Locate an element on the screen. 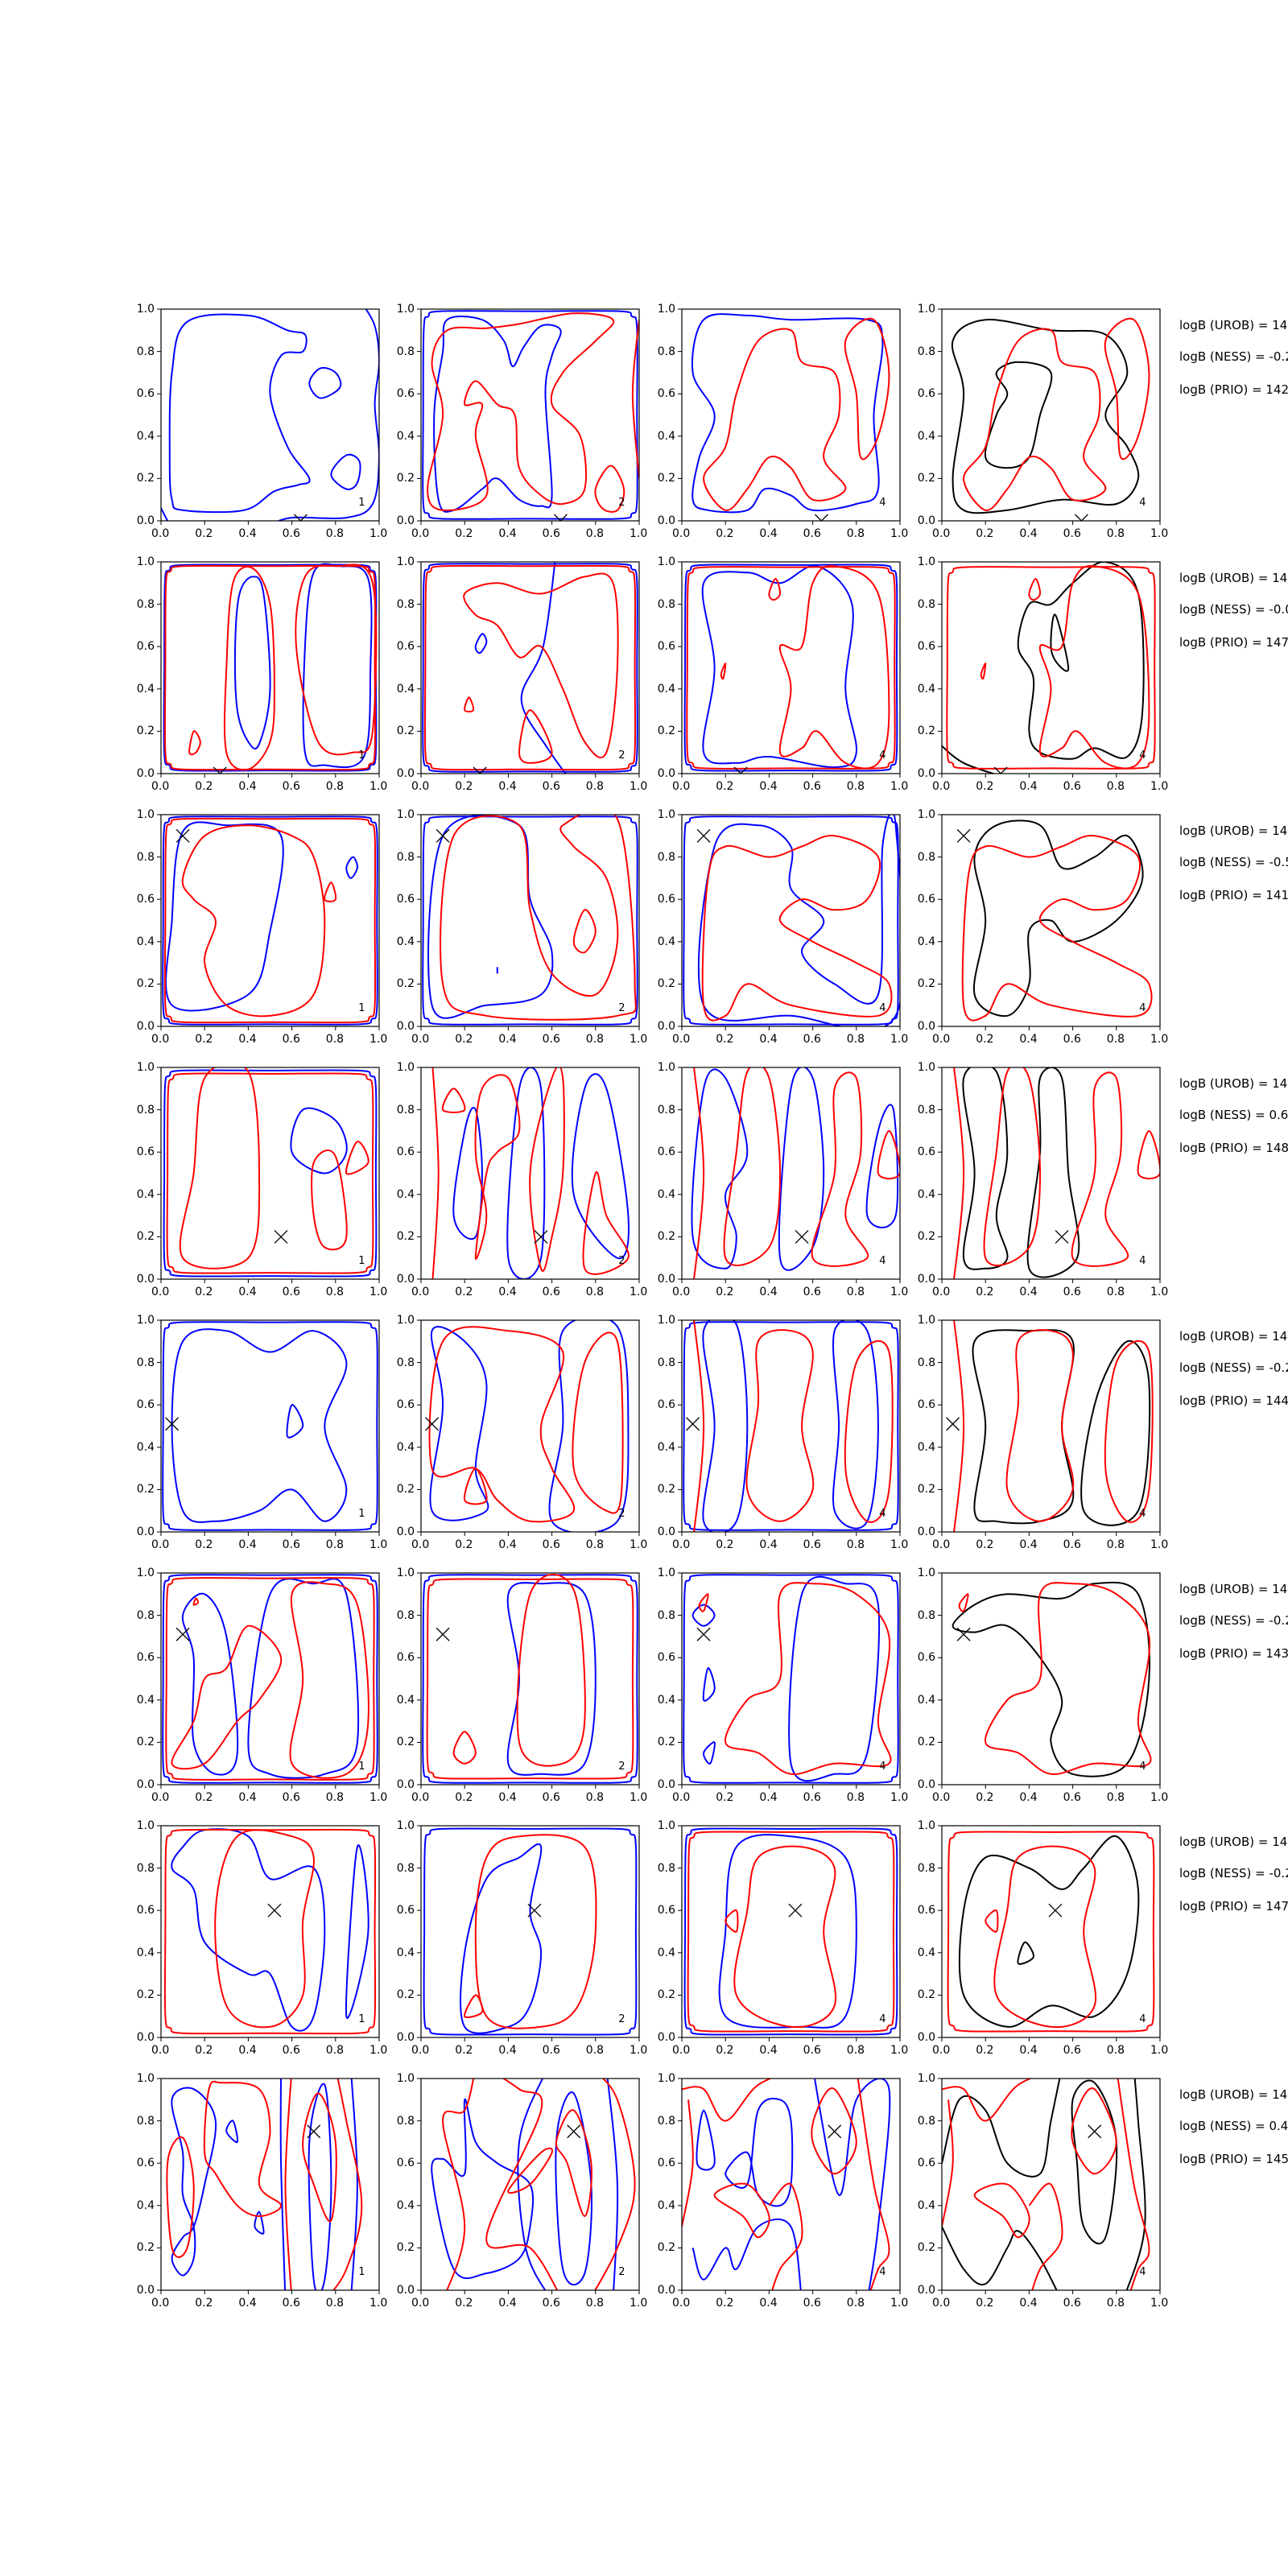  logb-annotation: logB (NESS) = 0.66 is located at coordinates (1233, 1115).